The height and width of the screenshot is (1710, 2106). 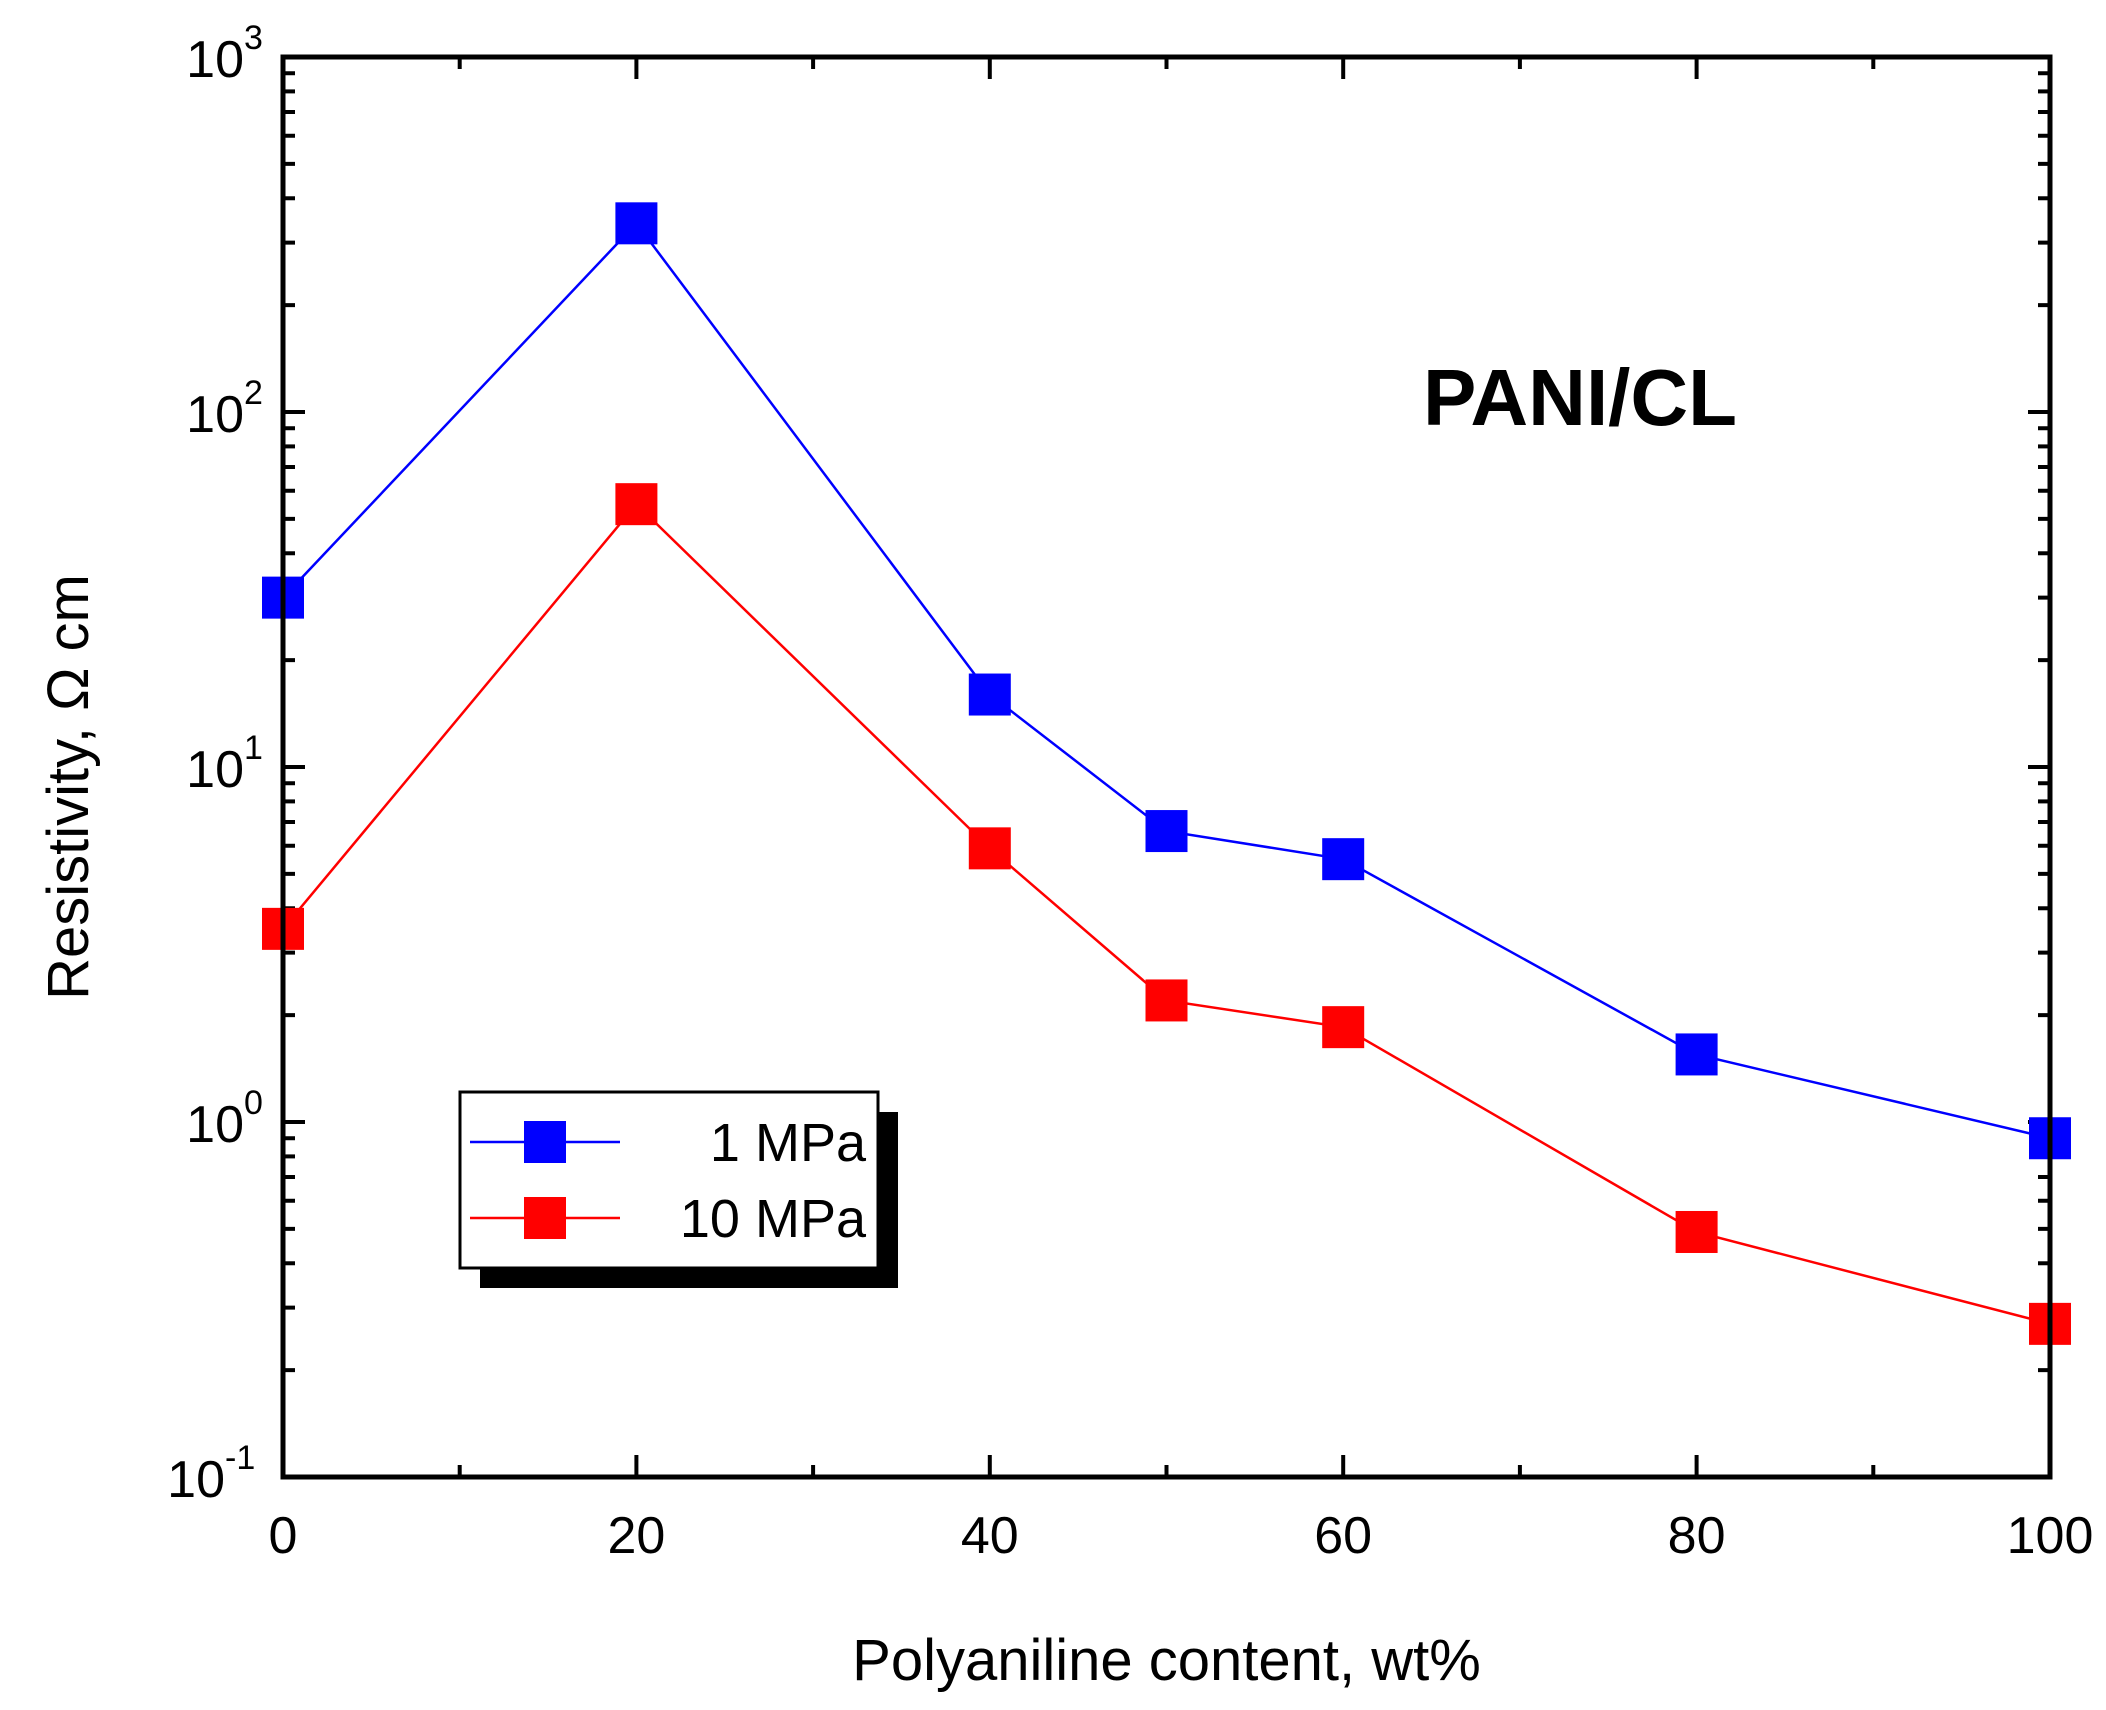 I want to click on x-tick-label: 40, so click(x=990, y=1536).